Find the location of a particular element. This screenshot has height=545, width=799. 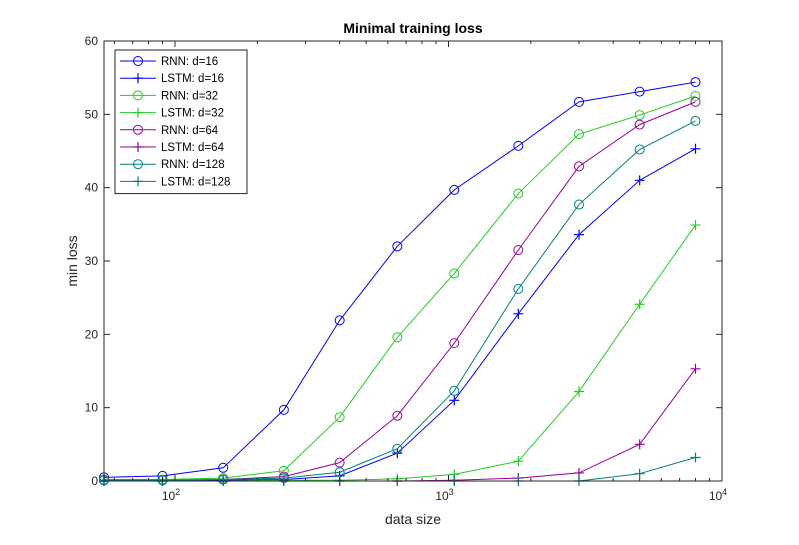

legend-label: LSTM: d=128 is located at coordinates (195, 182).